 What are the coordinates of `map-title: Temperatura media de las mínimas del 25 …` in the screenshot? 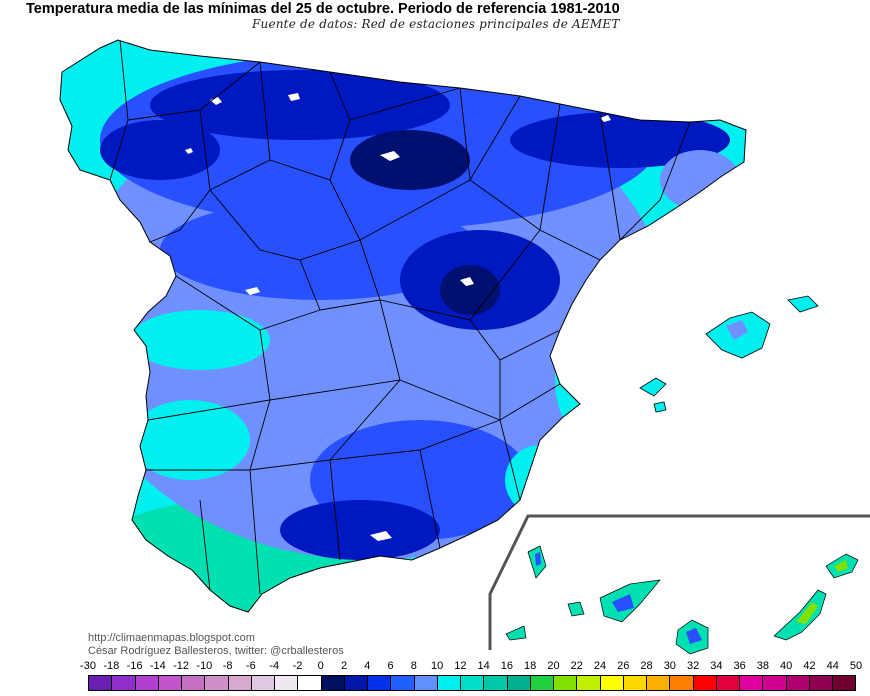 It's located at (323, 9).